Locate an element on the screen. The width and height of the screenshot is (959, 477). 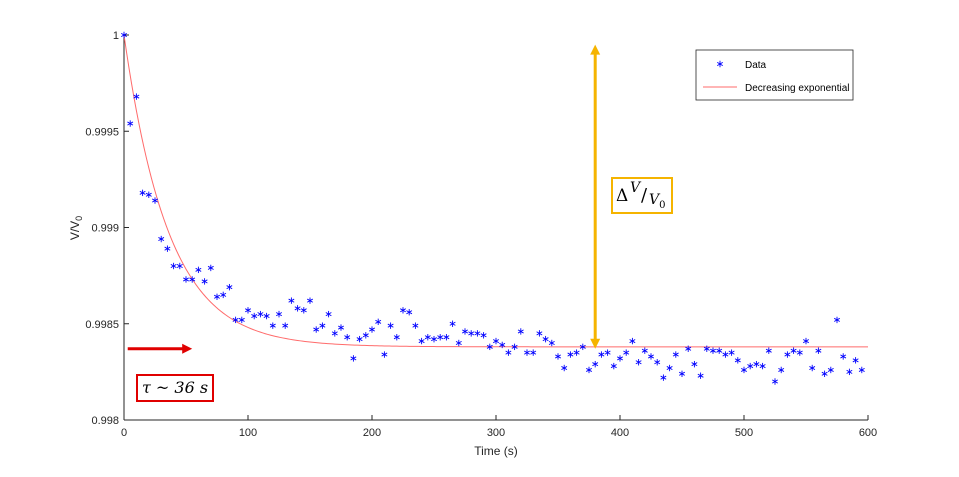
tau-arrow-head is located at coordinates (187, 348).